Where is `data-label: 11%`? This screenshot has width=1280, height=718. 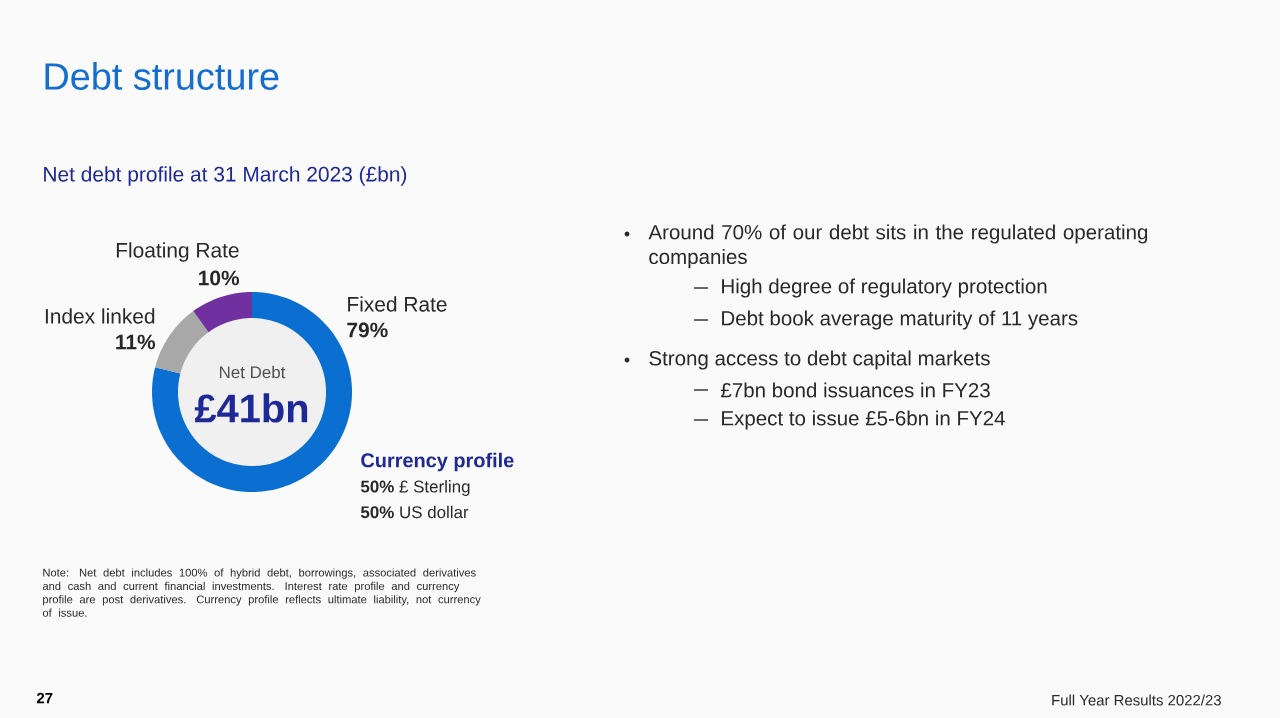 data-label: 11% is located at coordinates (136, 342).